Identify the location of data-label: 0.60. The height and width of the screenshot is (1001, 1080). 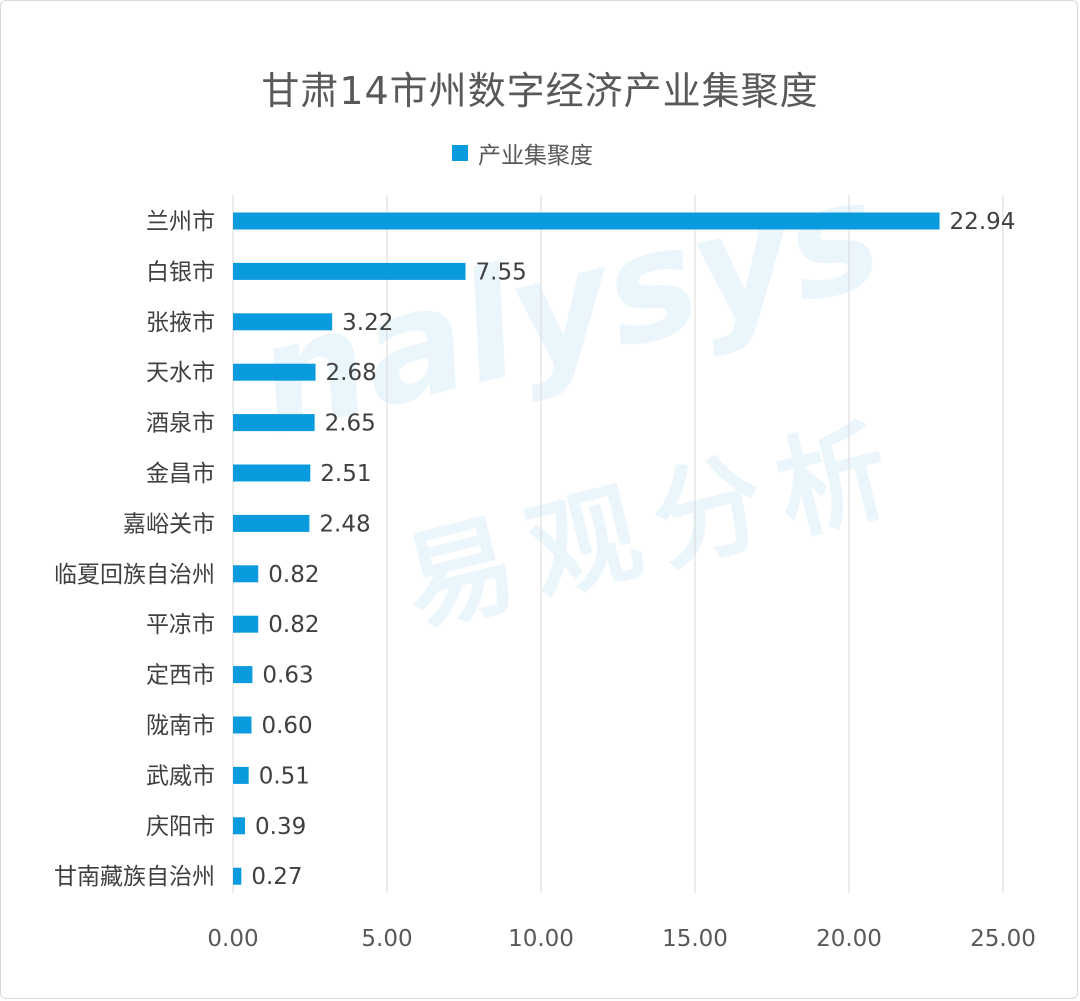
(286, 726).